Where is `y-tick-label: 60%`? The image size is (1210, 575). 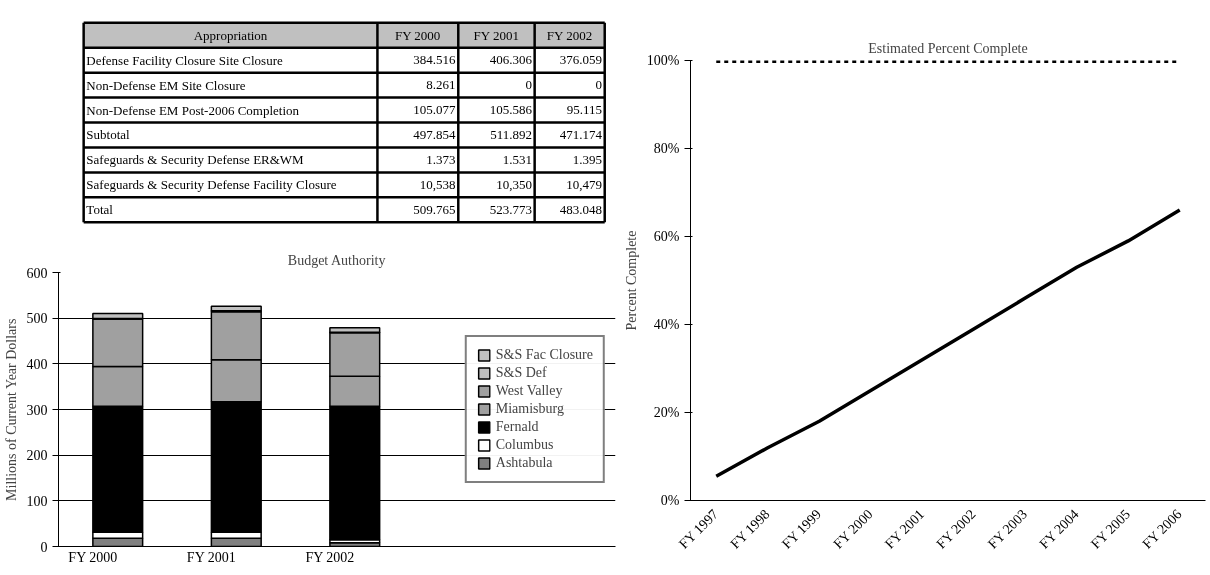 y-tick-label: 60% is located at coordinates (666, 236).